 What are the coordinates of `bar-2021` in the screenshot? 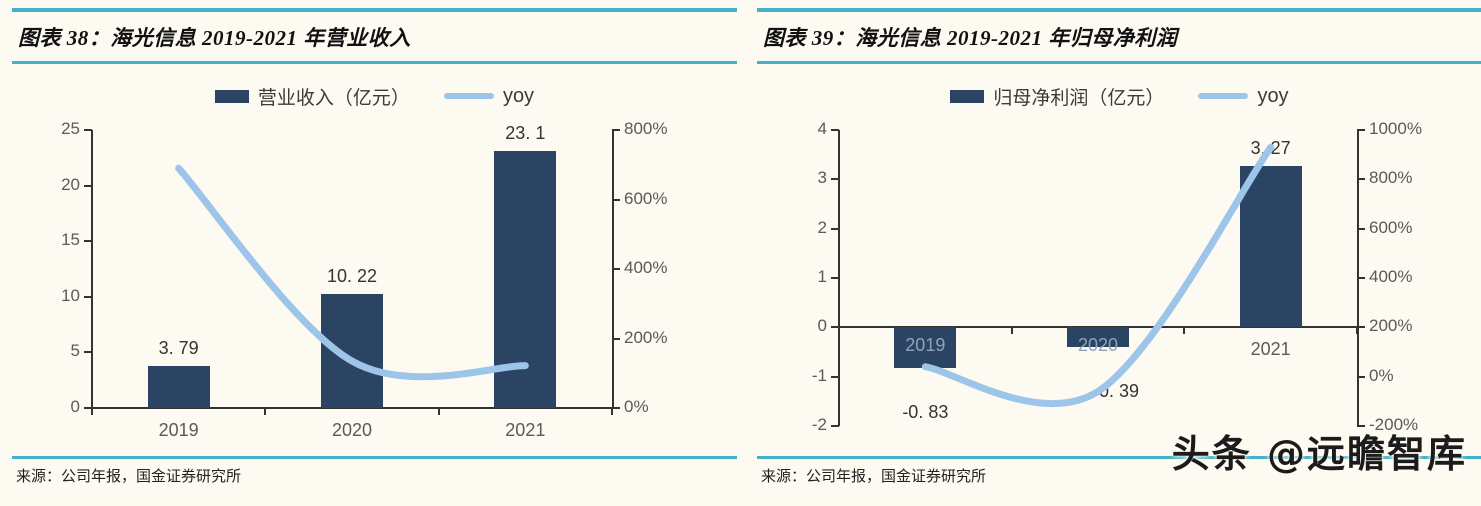 It's located at (1270, 247).